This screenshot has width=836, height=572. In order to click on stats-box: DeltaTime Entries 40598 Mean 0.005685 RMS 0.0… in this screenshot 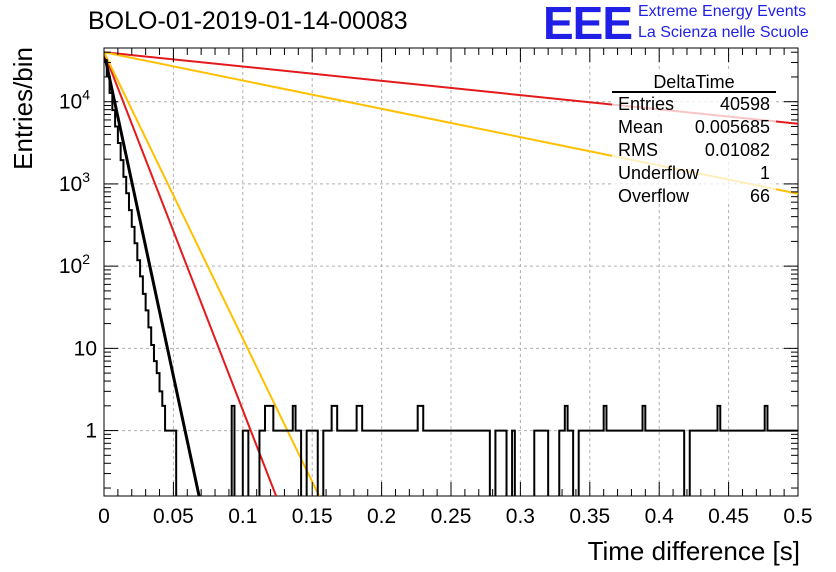, I will do `click(694, 139)`.